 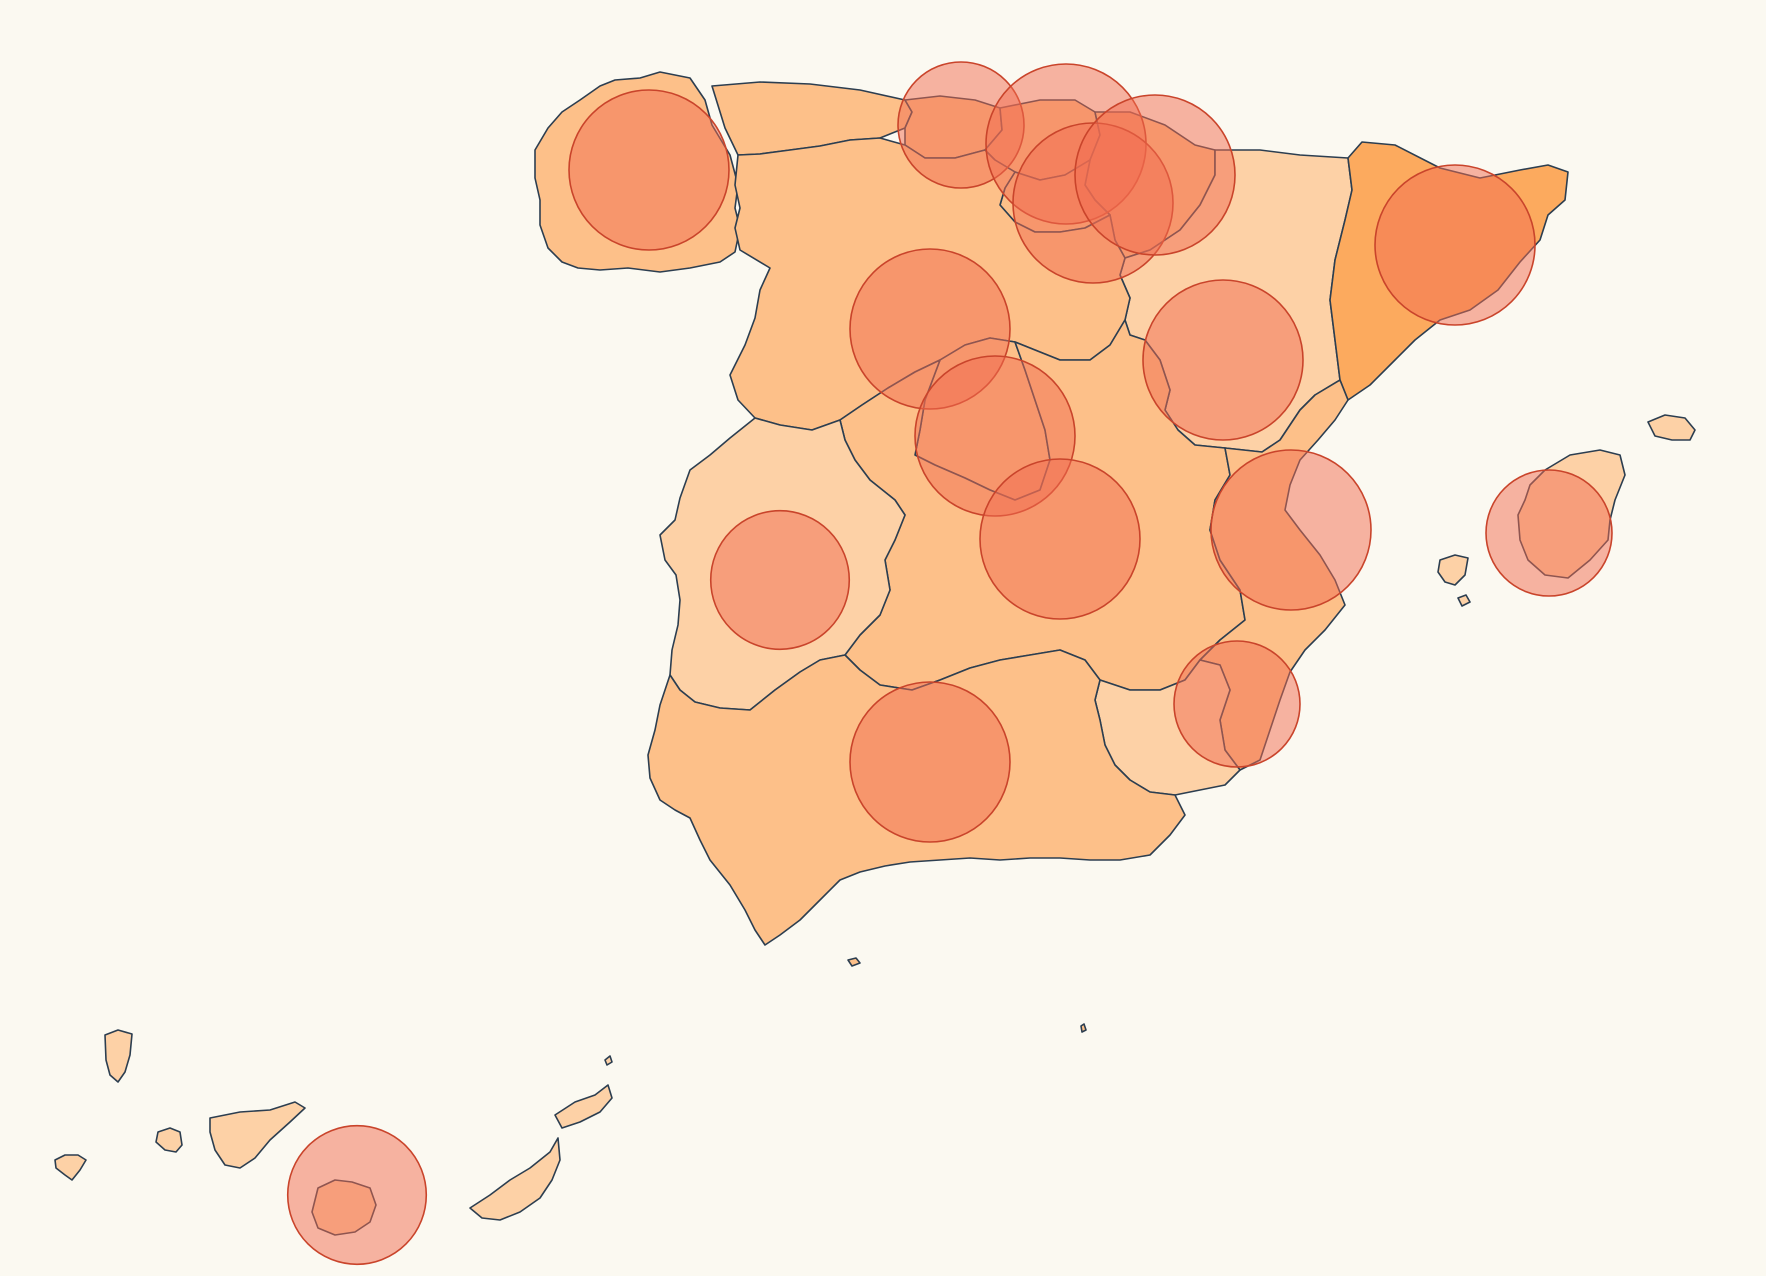 I want to click on bubble-galicia, so click(x=649, y=170).